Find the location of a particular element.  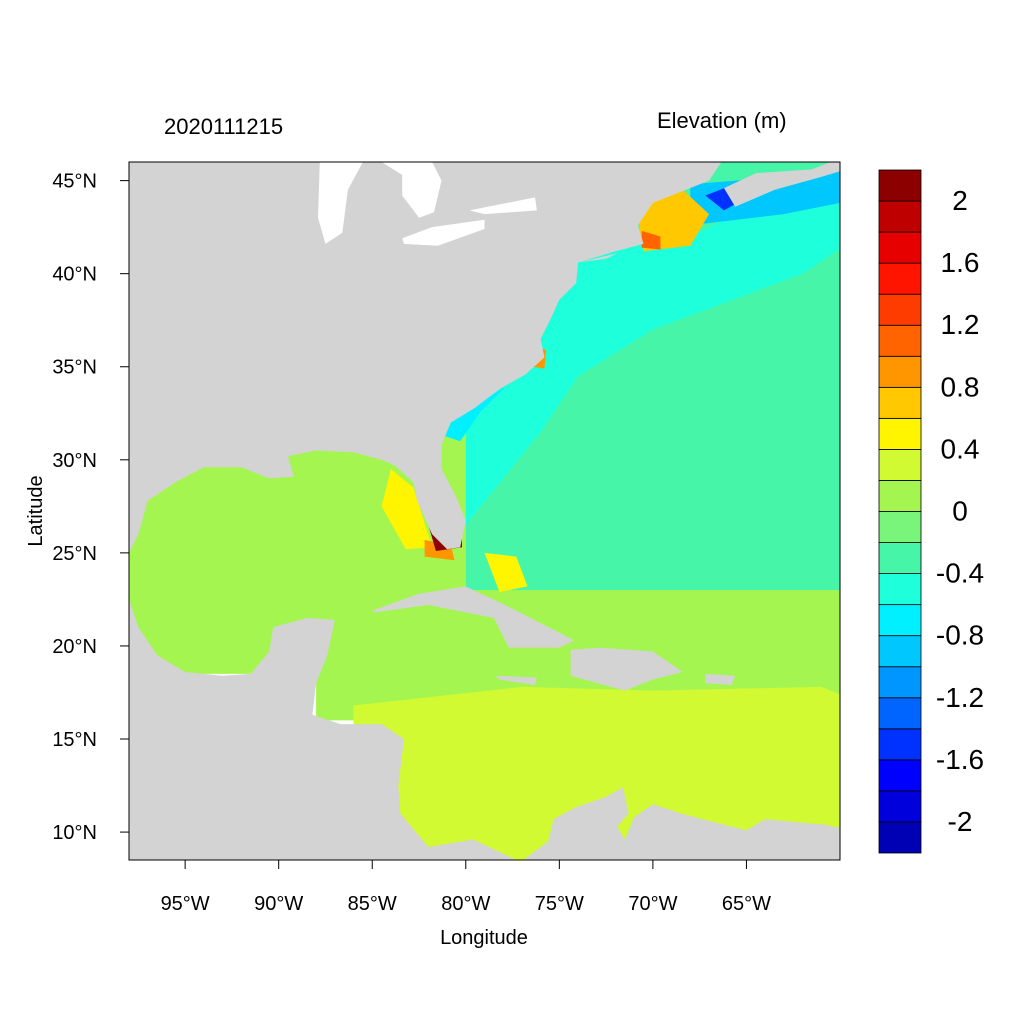

timestamp-label: 2020111215 is located at coordinates (223, 126).